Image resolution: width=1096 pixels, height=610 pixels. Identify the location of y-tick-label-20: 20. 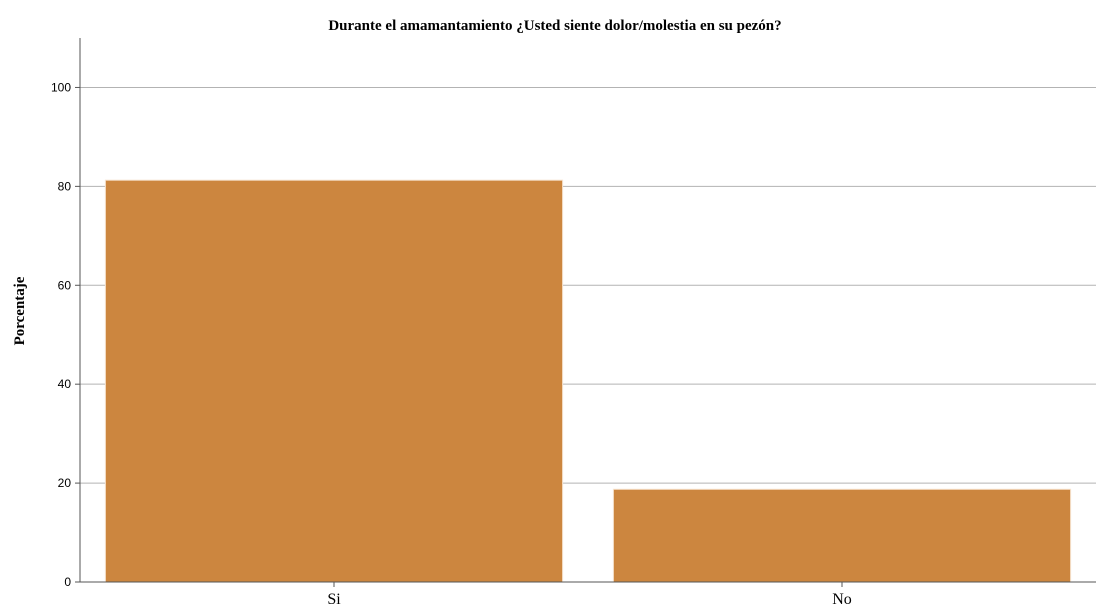
(65, 483).